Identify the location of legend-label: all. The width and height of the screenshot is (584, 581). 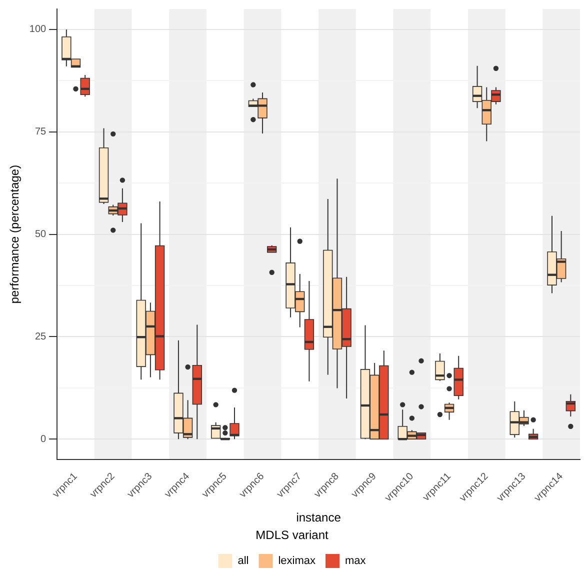
(243, 561).